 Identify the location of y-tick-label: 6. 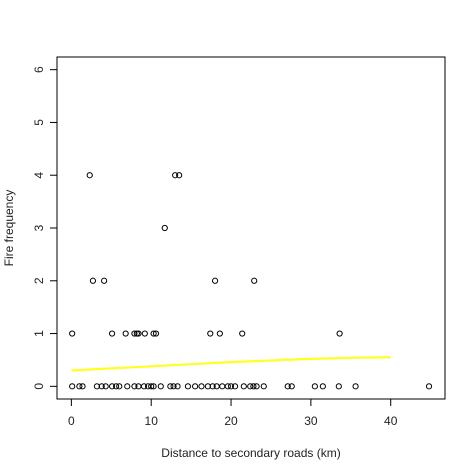
(39, 69).